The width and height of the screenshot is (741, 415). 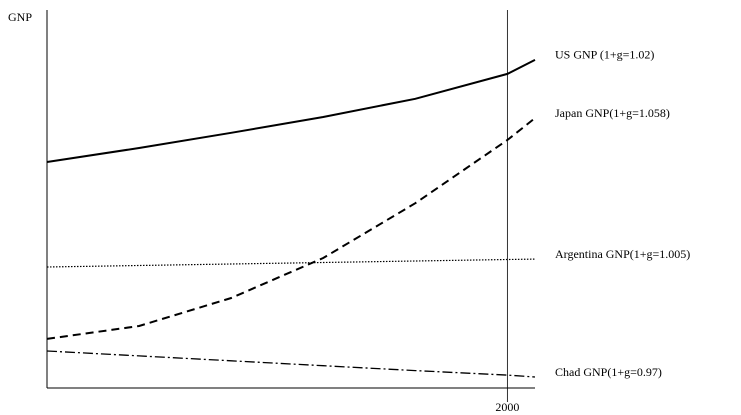 I want to click on series-label: US GNP (1+g=1.02), so click(x=604, y=55).